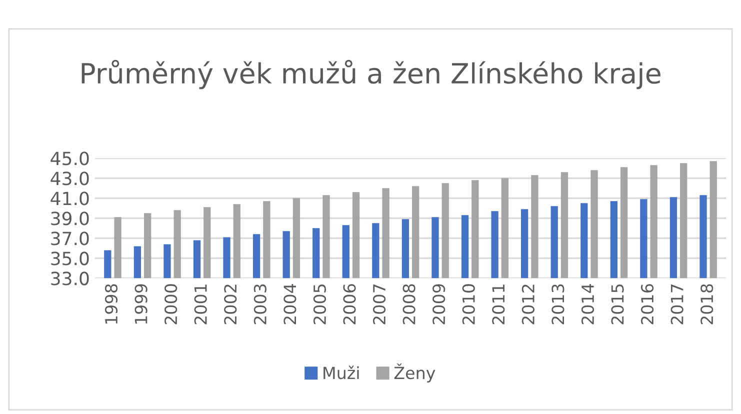 The image size is (741, 414). What do you see at coordinates (171, 304) in the screenshot?
I see `x-tick-label: 2000` at bounding box center [171, 304].